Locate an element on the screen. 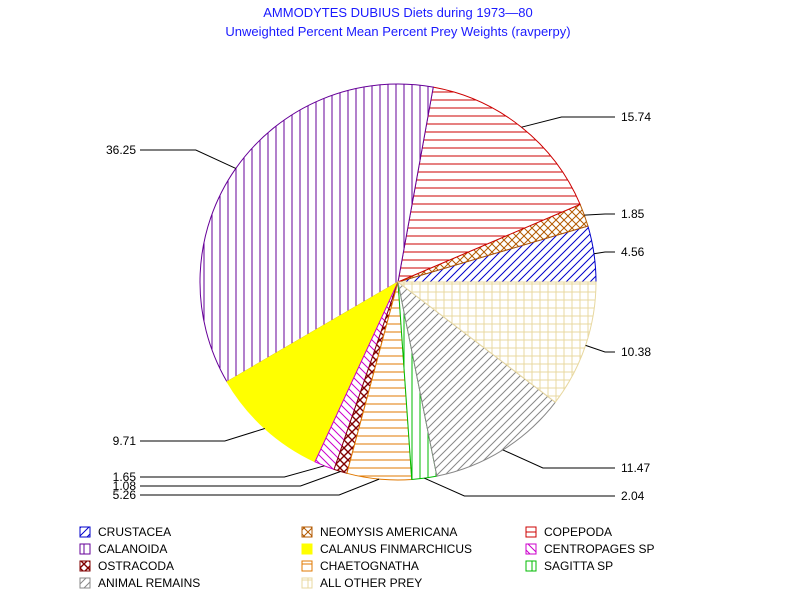 This screenshot has height=600, width=800. value-label-neomysis-americana: 1.85 is located at coordinates (633, 214).